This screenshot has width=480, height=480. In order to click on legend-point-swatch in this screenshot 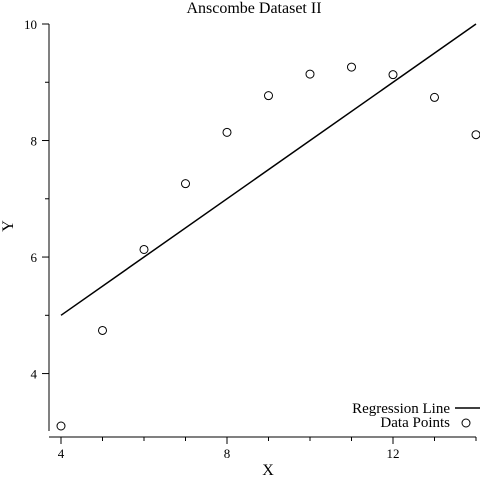, I will do `click(466, 423)`.